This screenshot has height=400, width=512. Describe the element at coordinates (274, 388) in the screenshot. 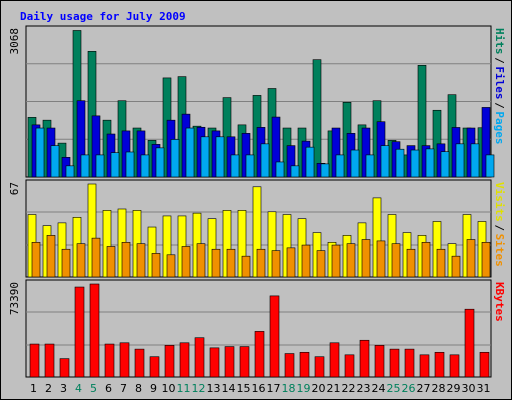

I see `x-label-day-17: 17` at that location.